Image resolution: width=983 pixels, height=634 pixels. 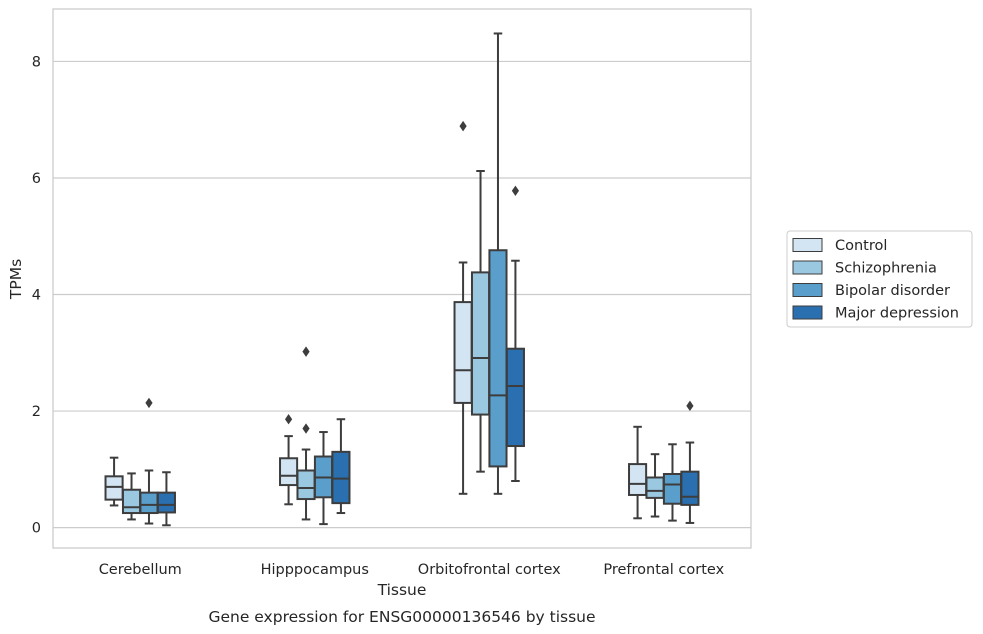 What do you see at coordinates (16, 279) in the screenshot?
I see `y-axis-title: TPMs` at bounding box center [16, 279].